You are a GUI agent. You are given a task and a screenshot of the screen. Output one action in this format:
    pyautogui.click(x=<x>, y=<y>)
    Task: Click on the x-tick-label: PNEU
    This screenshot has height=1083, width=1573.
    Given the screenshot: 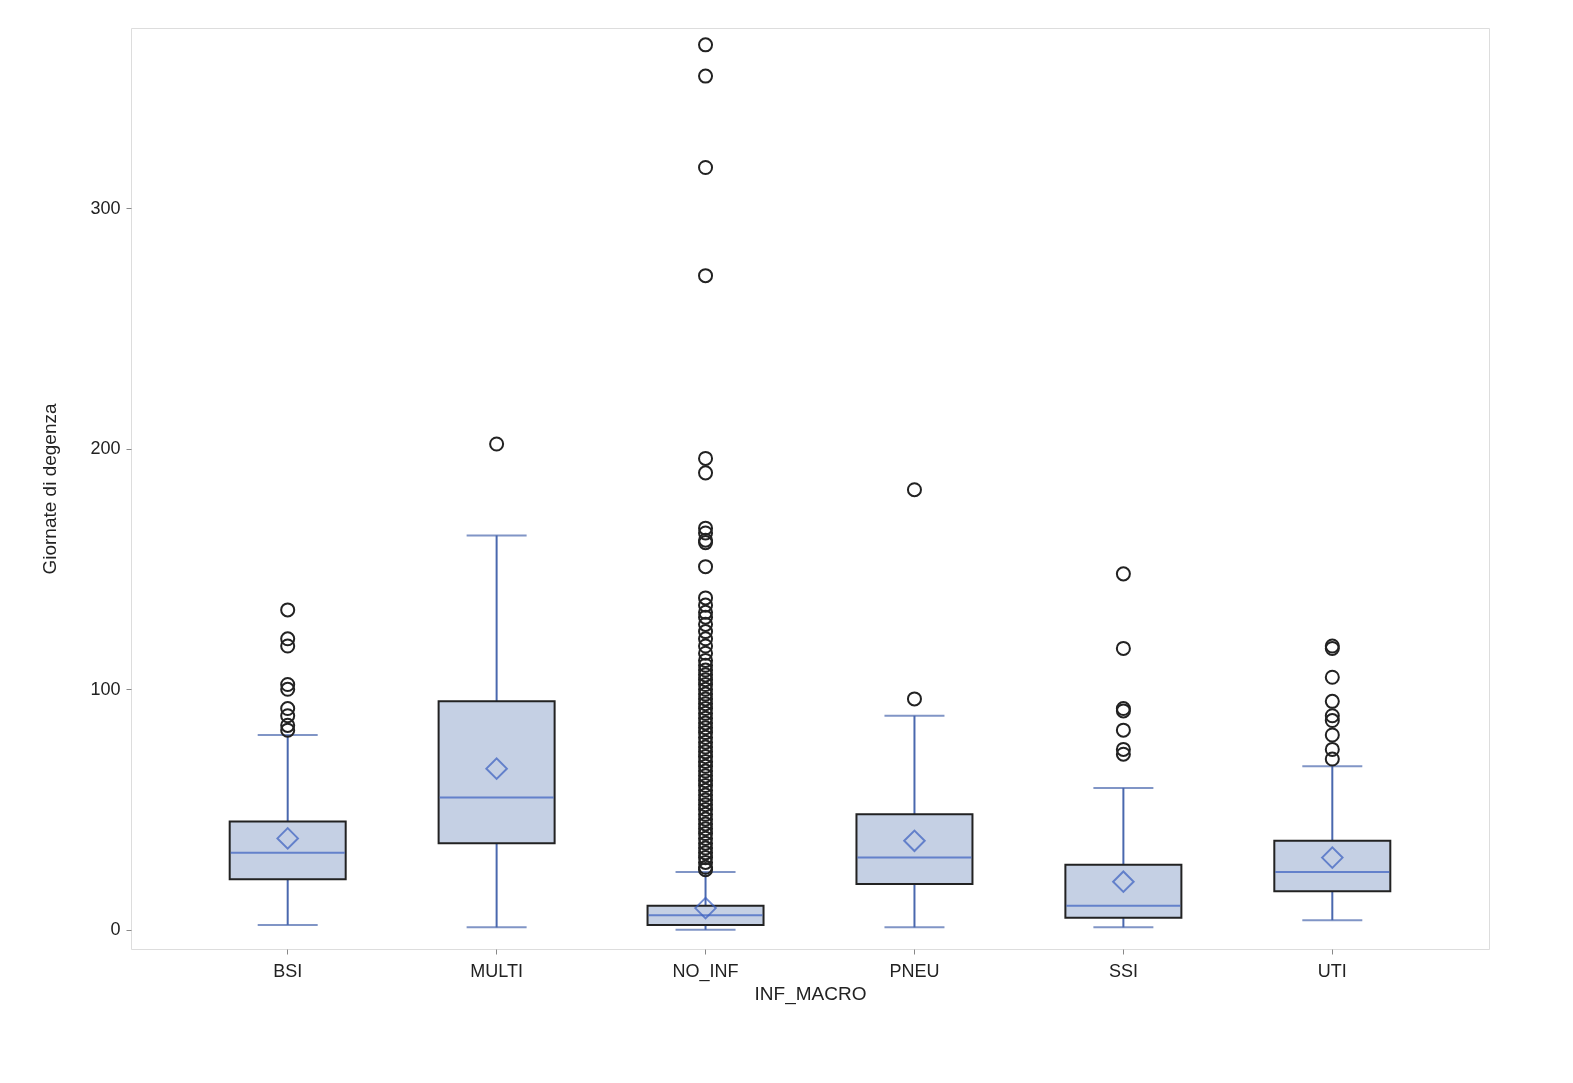 What is the action you would take?
    pyautogui.click(x=914, y=970)
    